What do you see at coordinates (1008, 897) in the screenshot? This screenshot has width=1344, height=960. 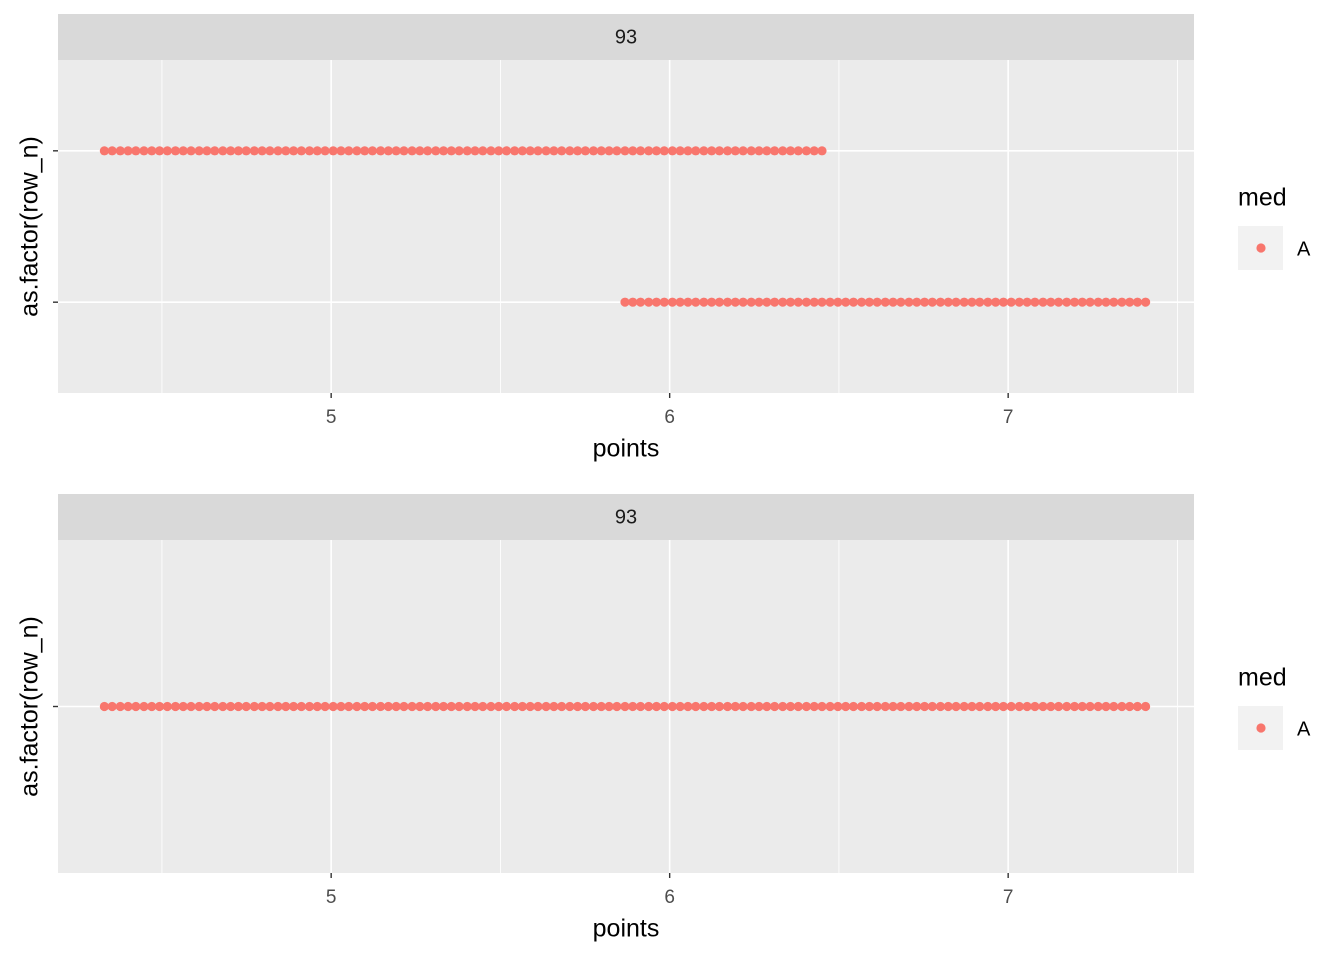 I see `x-tick-label: 7` at bounding box center [1008, 897].